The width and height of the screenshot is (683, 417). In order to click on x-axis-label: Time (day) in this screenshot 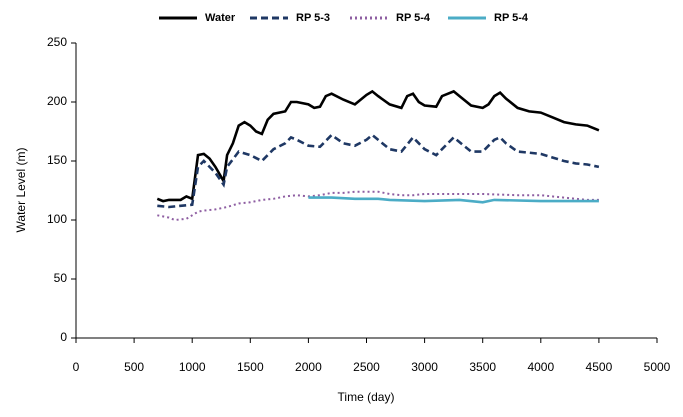, I will do `click(366, 397)`.